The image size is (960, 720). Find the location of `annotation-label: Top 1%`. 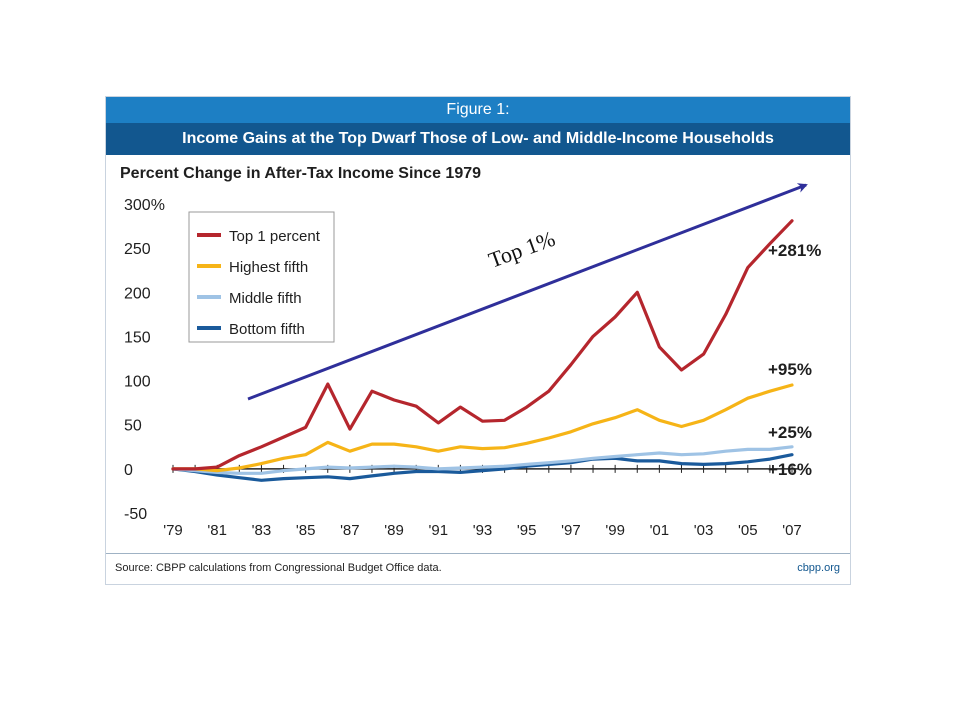

annotation-label: Top 1% is located at coordinates (521, 249).